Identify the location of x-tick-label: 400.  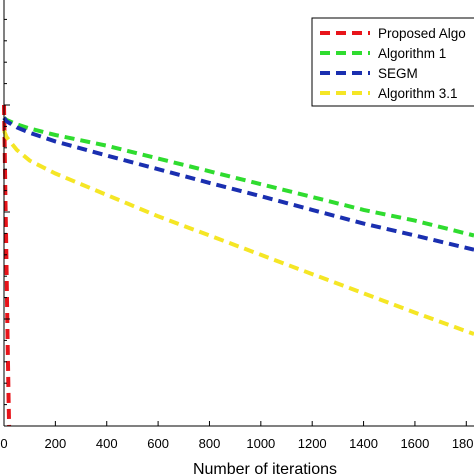
(107, 443).